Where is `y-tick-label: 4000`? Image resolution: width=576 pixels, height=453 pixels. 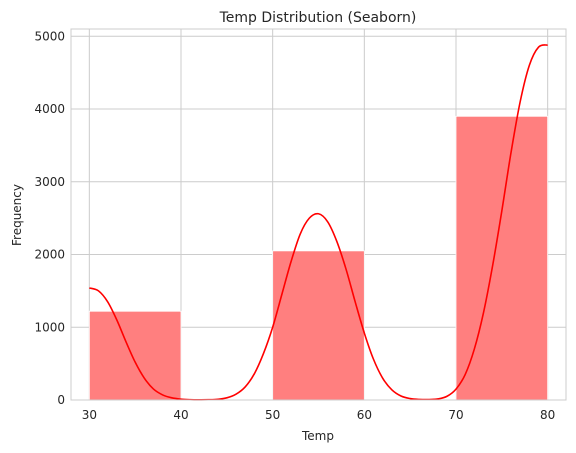 y-tick-label: 4000 is located at coordinates (49, 109).